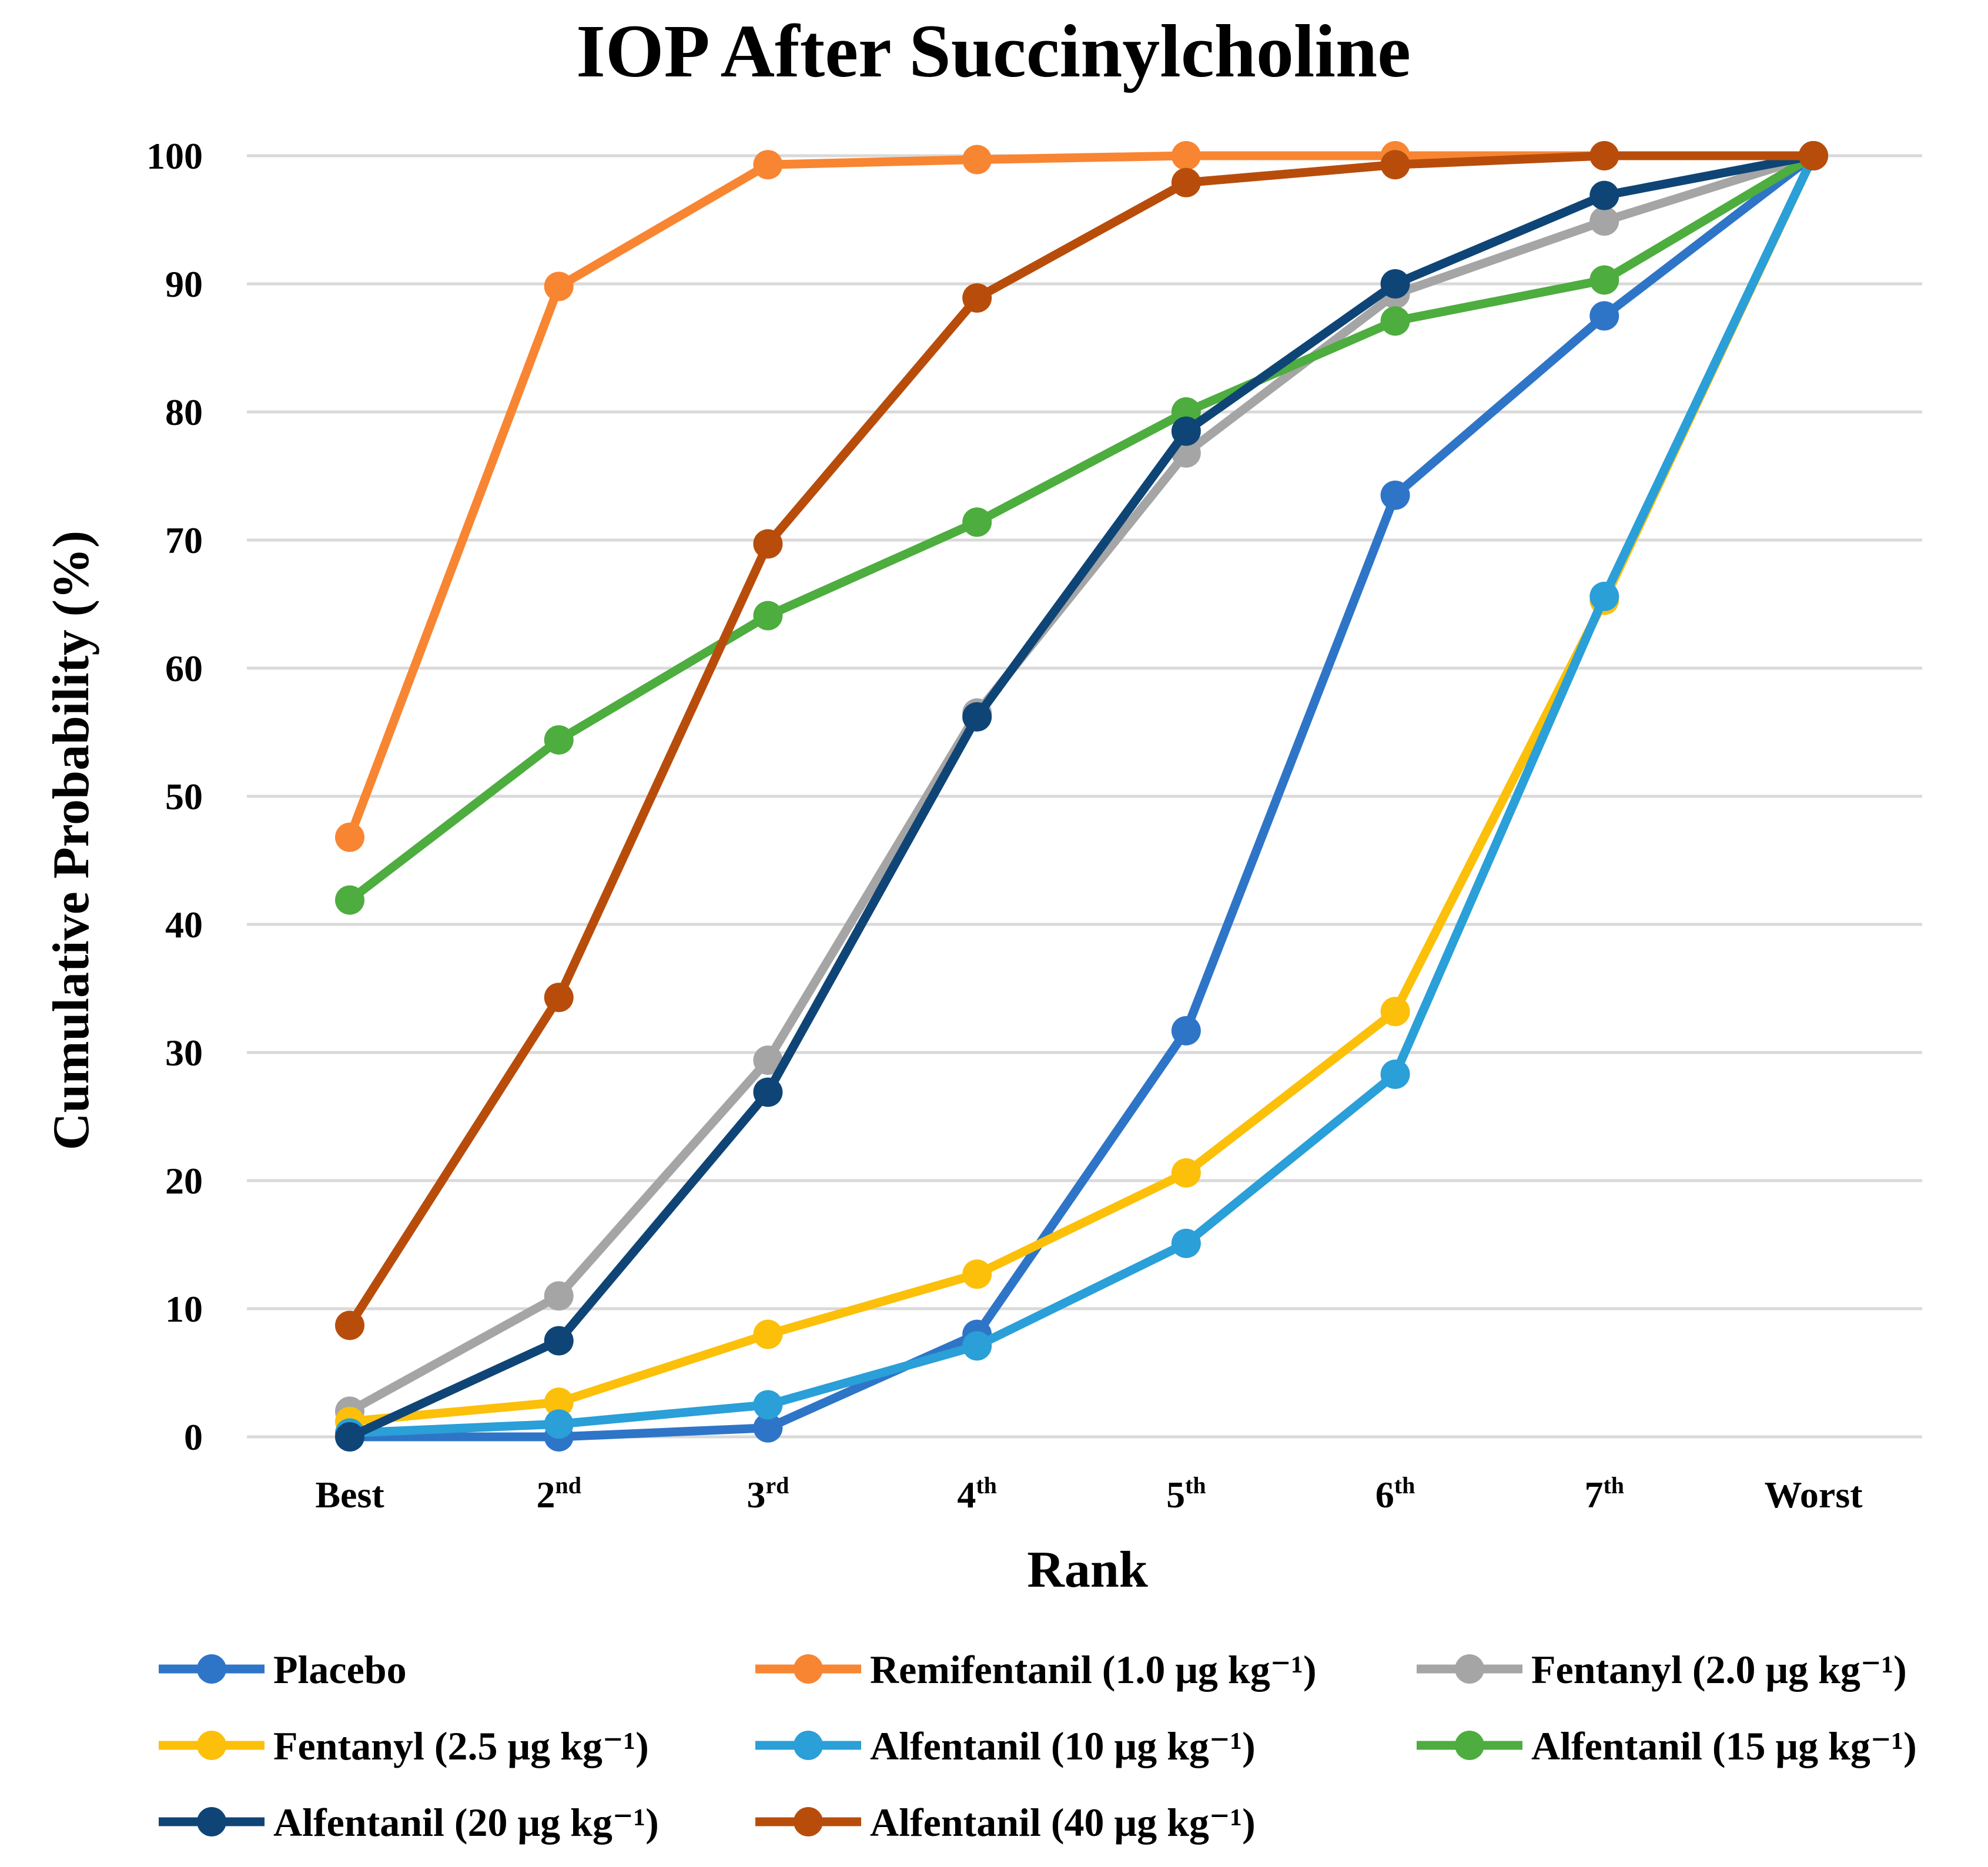  I want to click on y-tick-label: 80, so click(184, 412).